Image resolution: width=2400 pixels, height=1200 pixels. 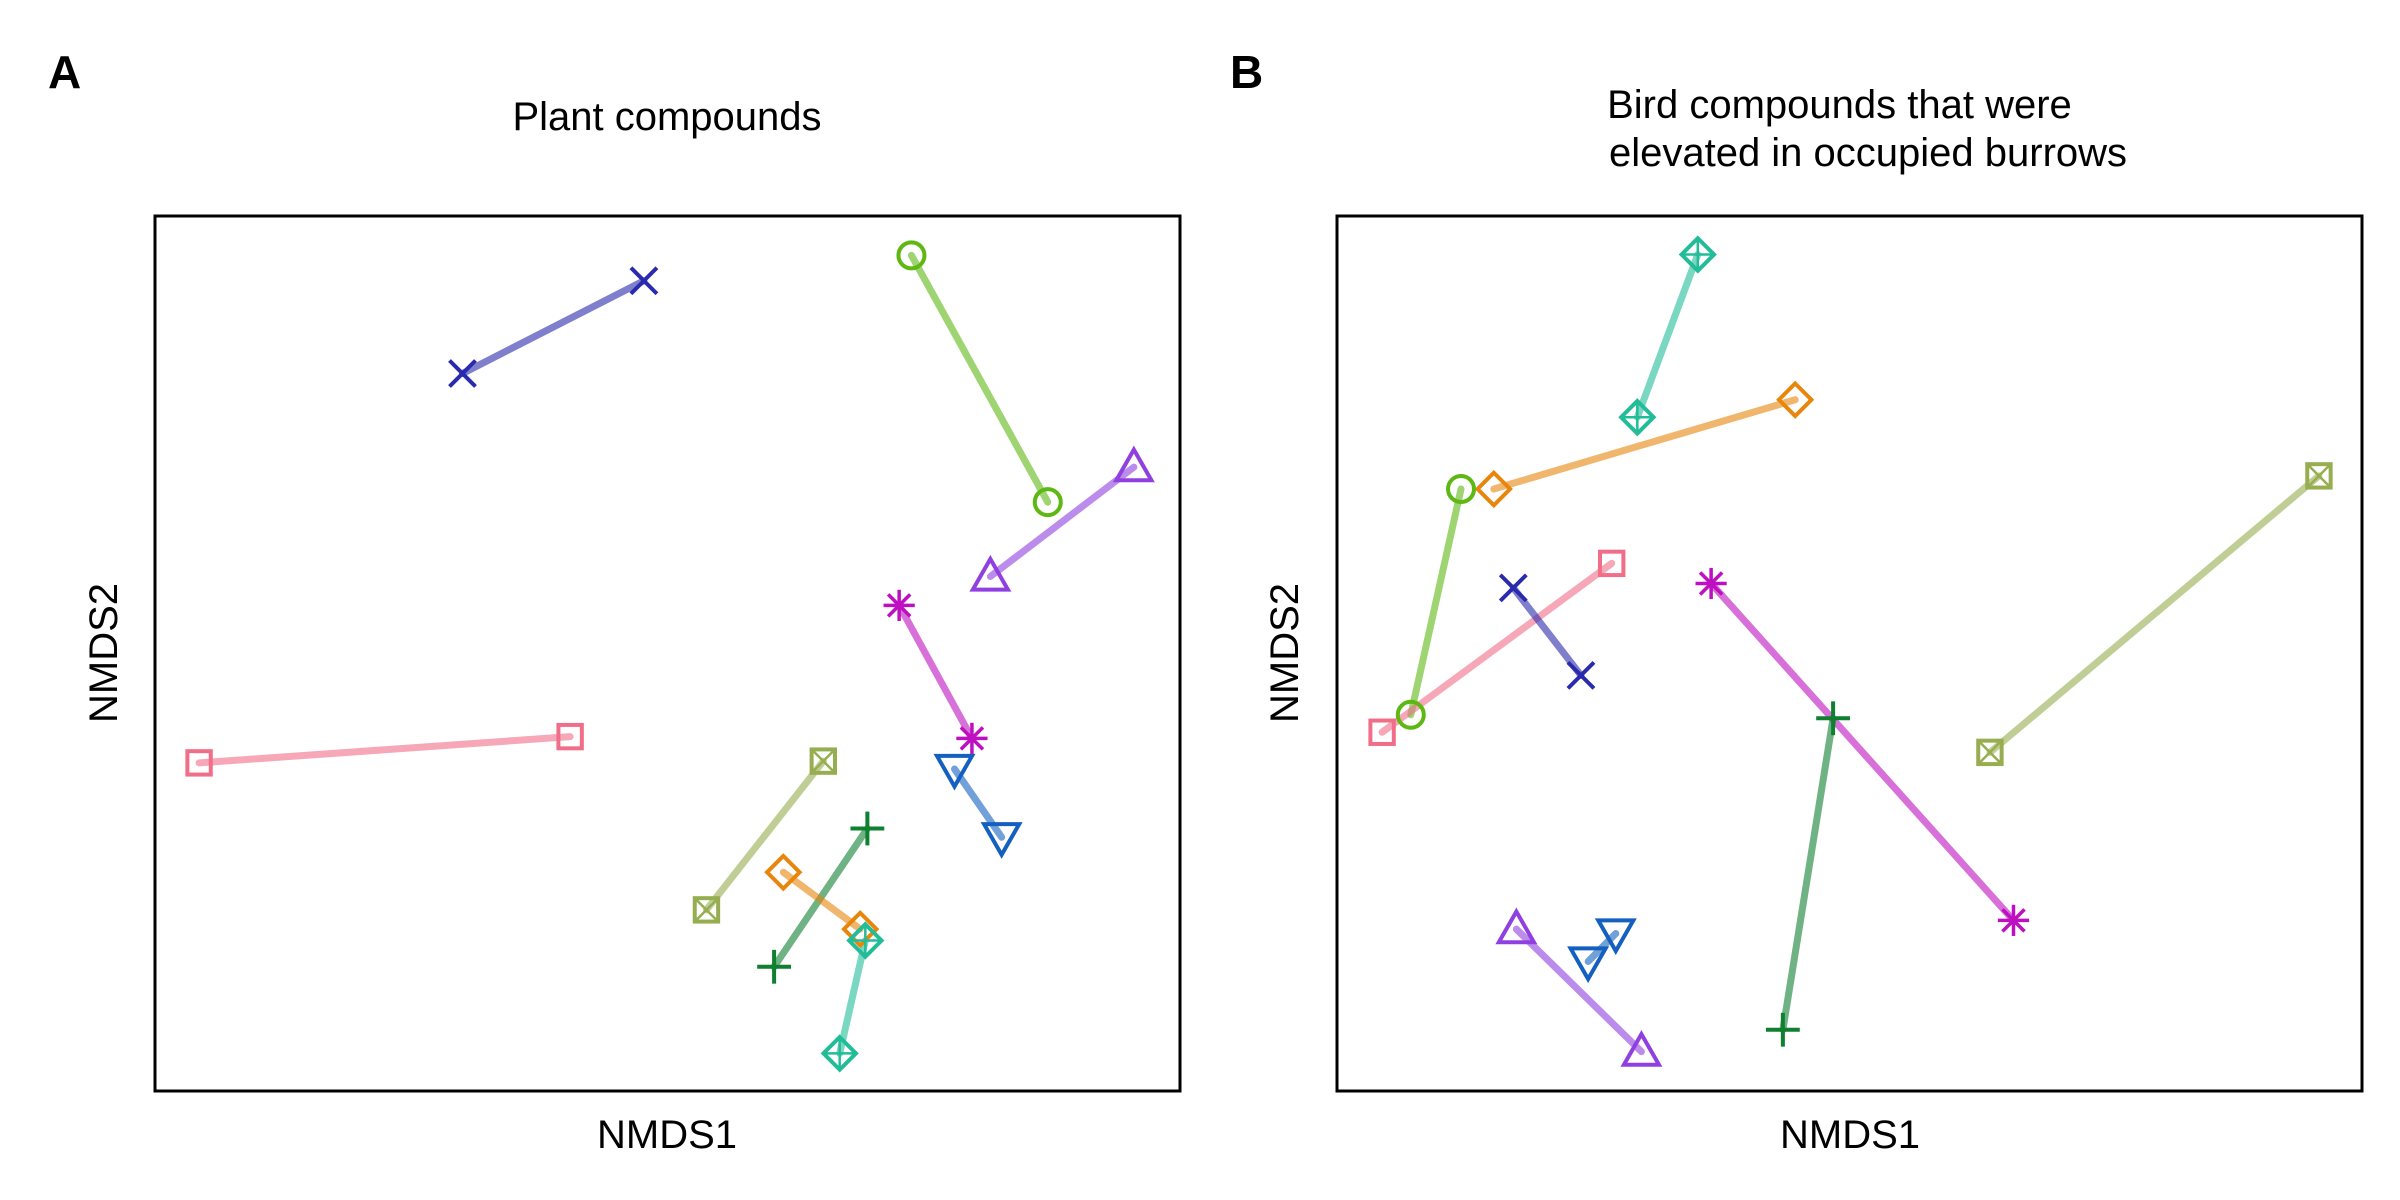 I want to click on panel-letter: A, so click(x=64, y=72).